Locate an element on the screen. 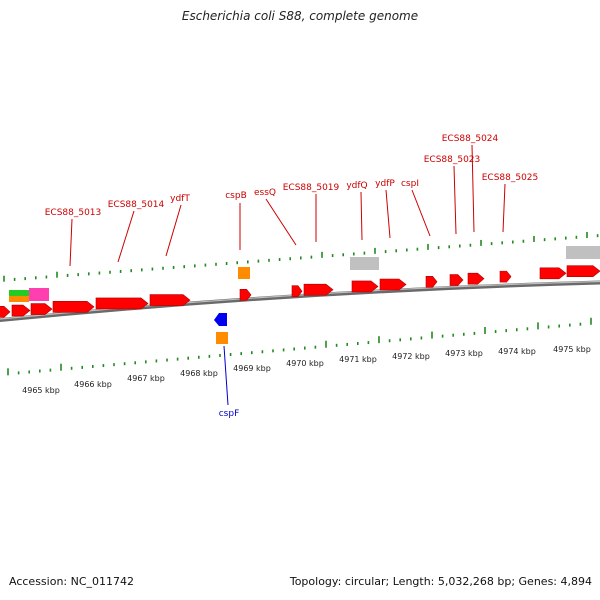 This screenshot has height=600, width=600. kbp-label: 4972 kbp is located at coordinates (411, 356).